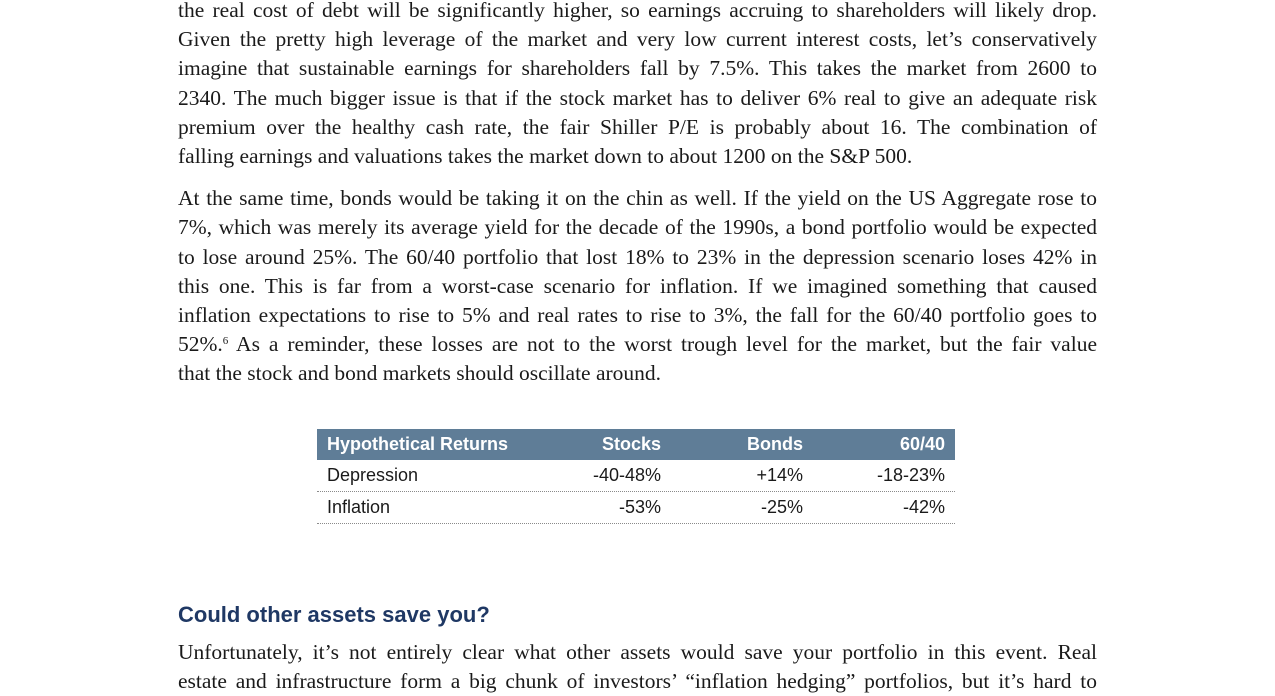 The image size is (1275, 696). Describe the element at coordinates (359, 507) in the screenshot. I see `table-cell: Inflation` at that location.